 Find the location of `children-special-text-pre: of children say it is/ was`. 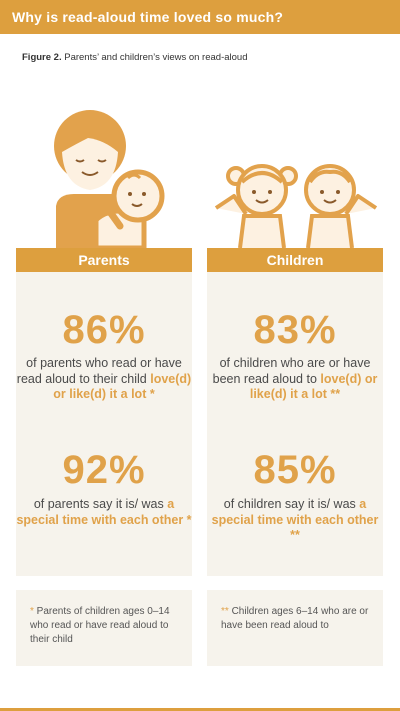

children-special-text-pre: of children say it is/ was is located at coordinates (291, 504).